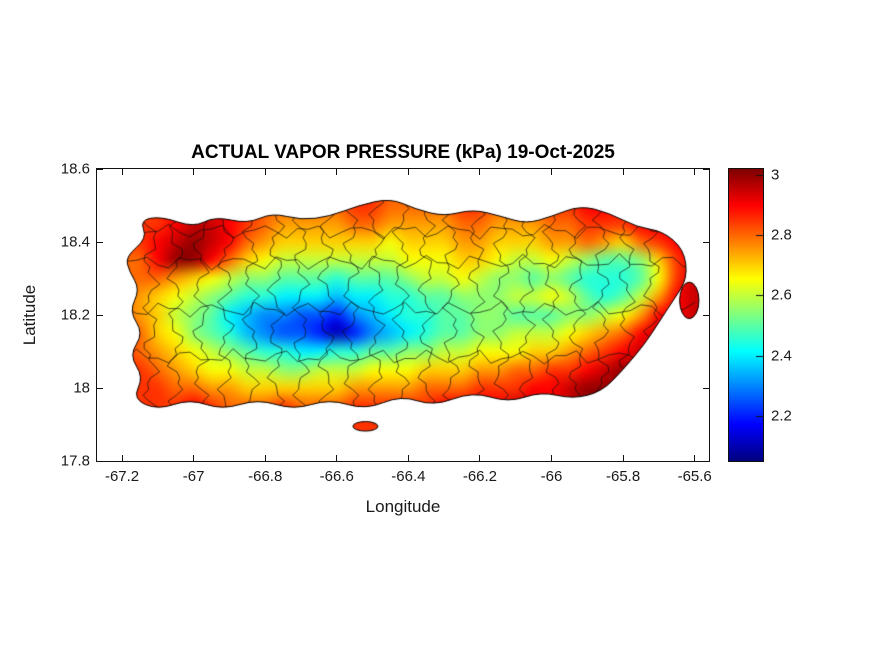 This screenshot has height=656, width=875. I want to click on x-tick-label: -67.2, so click(122, 476).